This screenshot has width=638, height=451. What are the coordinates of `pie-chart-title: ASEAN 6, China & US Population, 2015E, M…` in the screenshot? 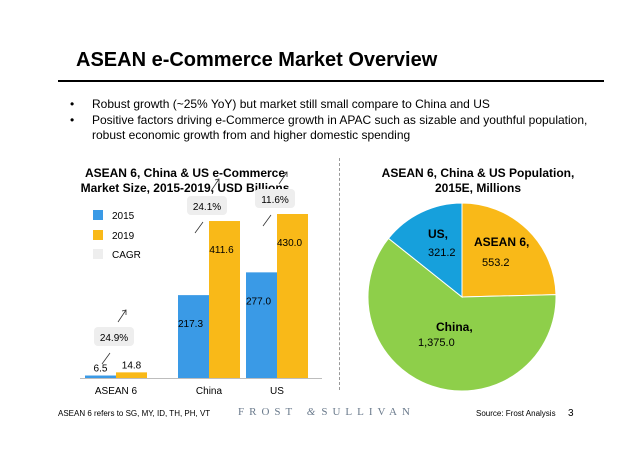 It's located at (478, 181).